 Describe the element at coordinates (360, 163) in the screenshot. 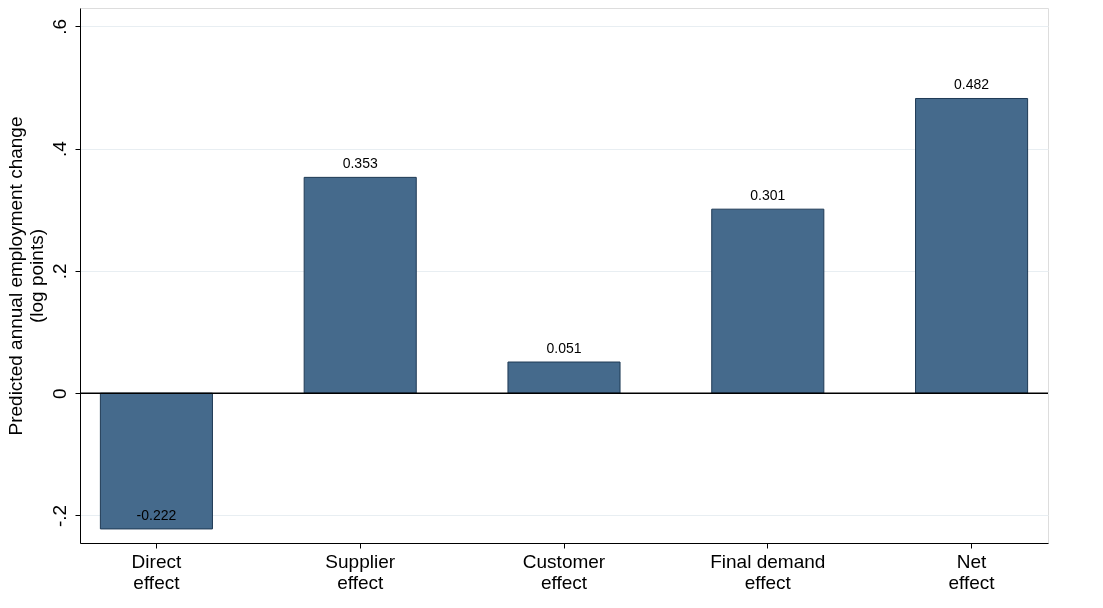

I see `data-label: 0.353` at that location.